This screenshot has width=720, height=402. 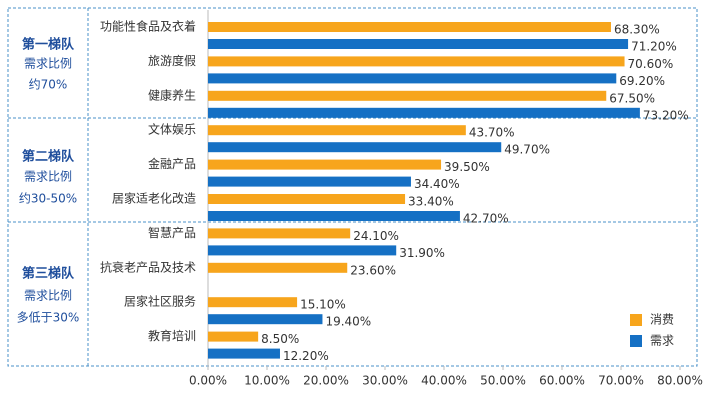 What do you see at coordinates (651, 64) in the screenshot?
I see `value-label: 70.60%` at bounding box center [651, 64].